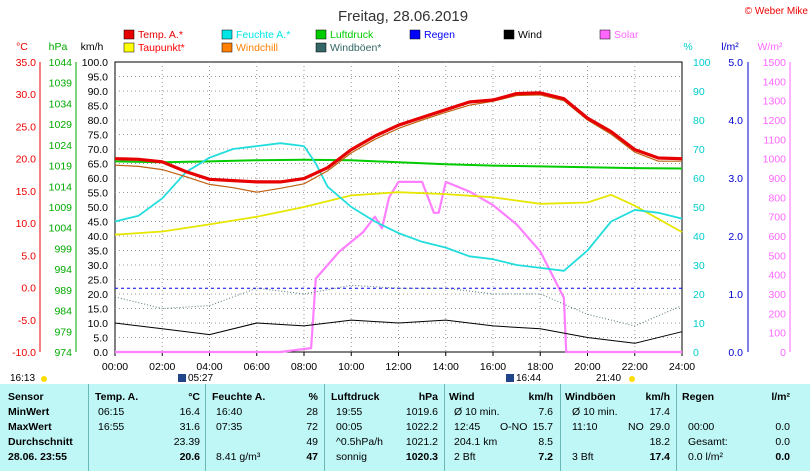 Image resolution: width=810 pixels, height=471 pixels. I want to click on table-cell: 18.2, so click(659, 442).